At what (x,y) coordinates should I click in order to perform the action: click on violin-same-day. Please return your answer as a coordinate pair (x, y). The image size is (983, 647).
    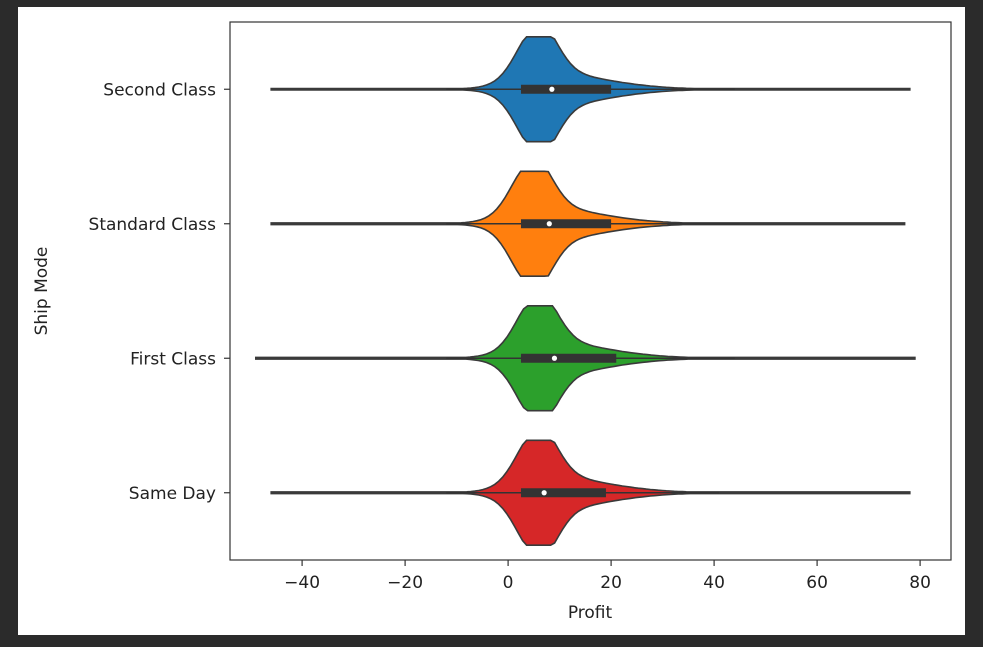
    Looking at the image, I should click on (590, 492).